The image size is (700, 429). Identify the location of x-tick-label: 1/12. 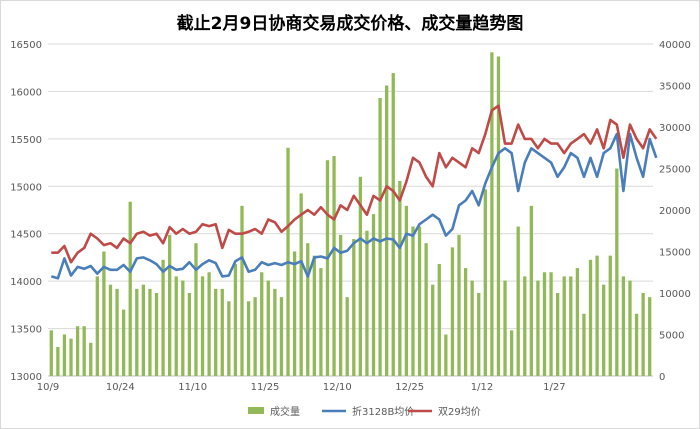
(482, 387).